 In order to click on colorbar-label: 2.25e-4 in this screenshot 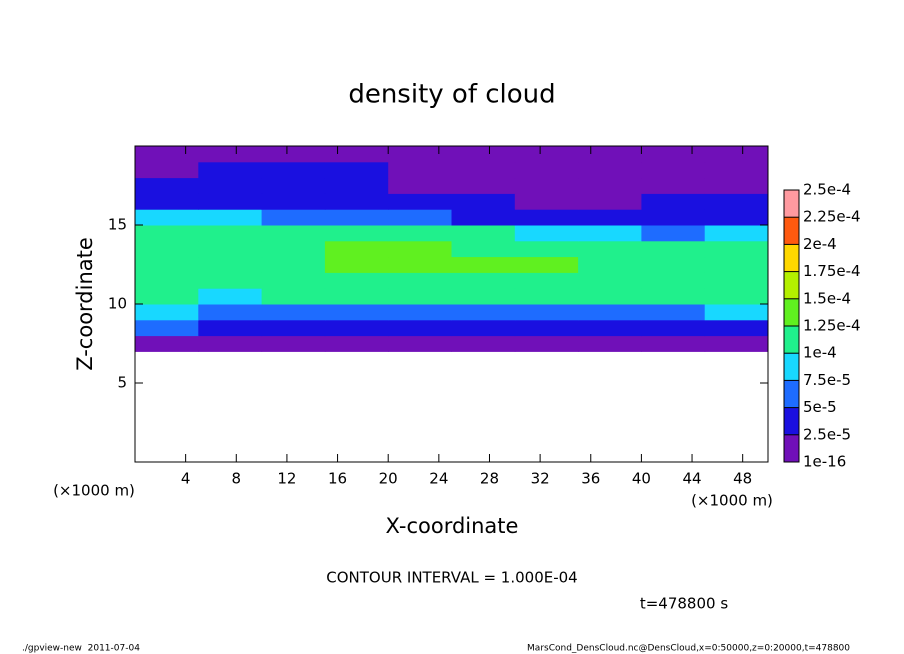, I will do `click(832, 217)`.